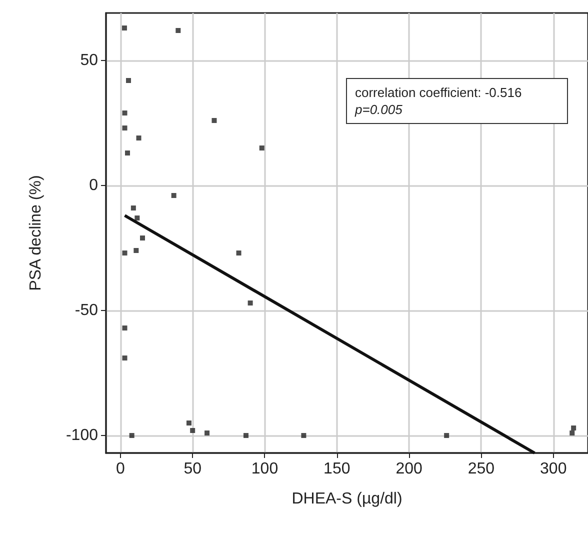 The image size is (588, 541). What do you see at coordinates (82, 435) in the screenshot?
I see `y-tick-label: -100` at bounding box center [82, 435].